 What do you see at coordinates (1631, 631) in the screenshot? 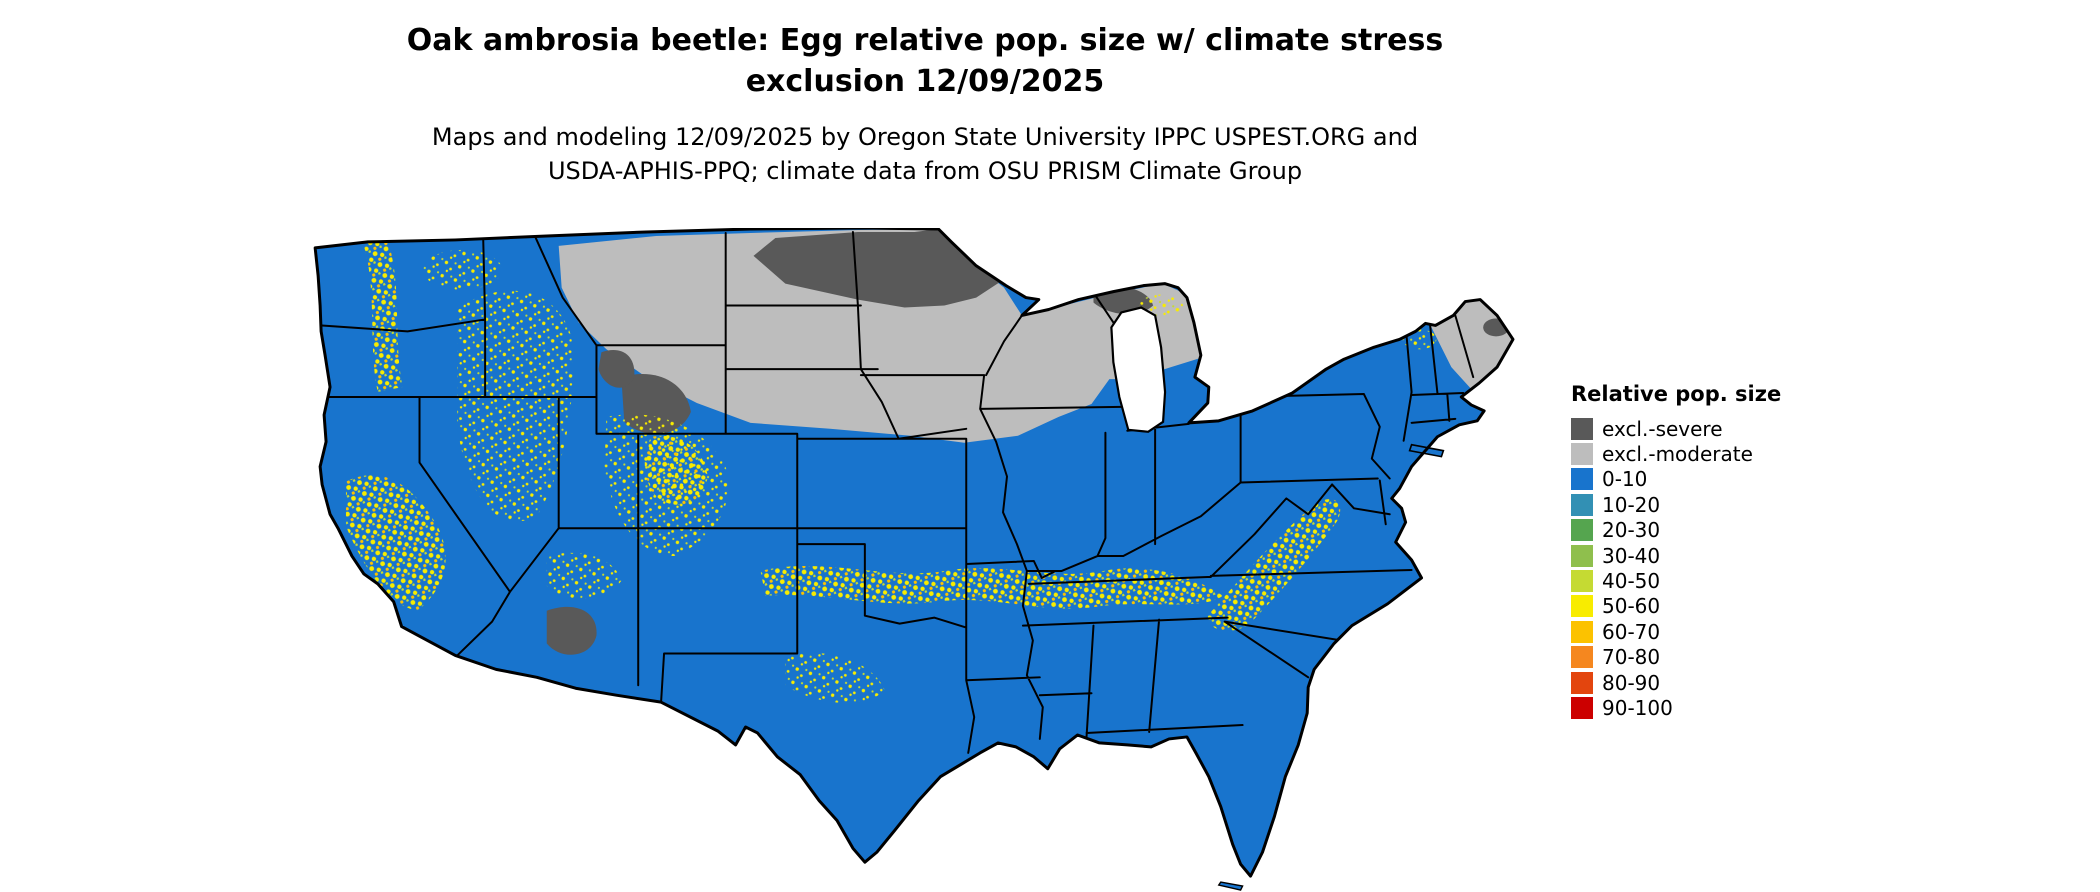
I see `legend-label: 60-70` at bounding box center [1631, 631].